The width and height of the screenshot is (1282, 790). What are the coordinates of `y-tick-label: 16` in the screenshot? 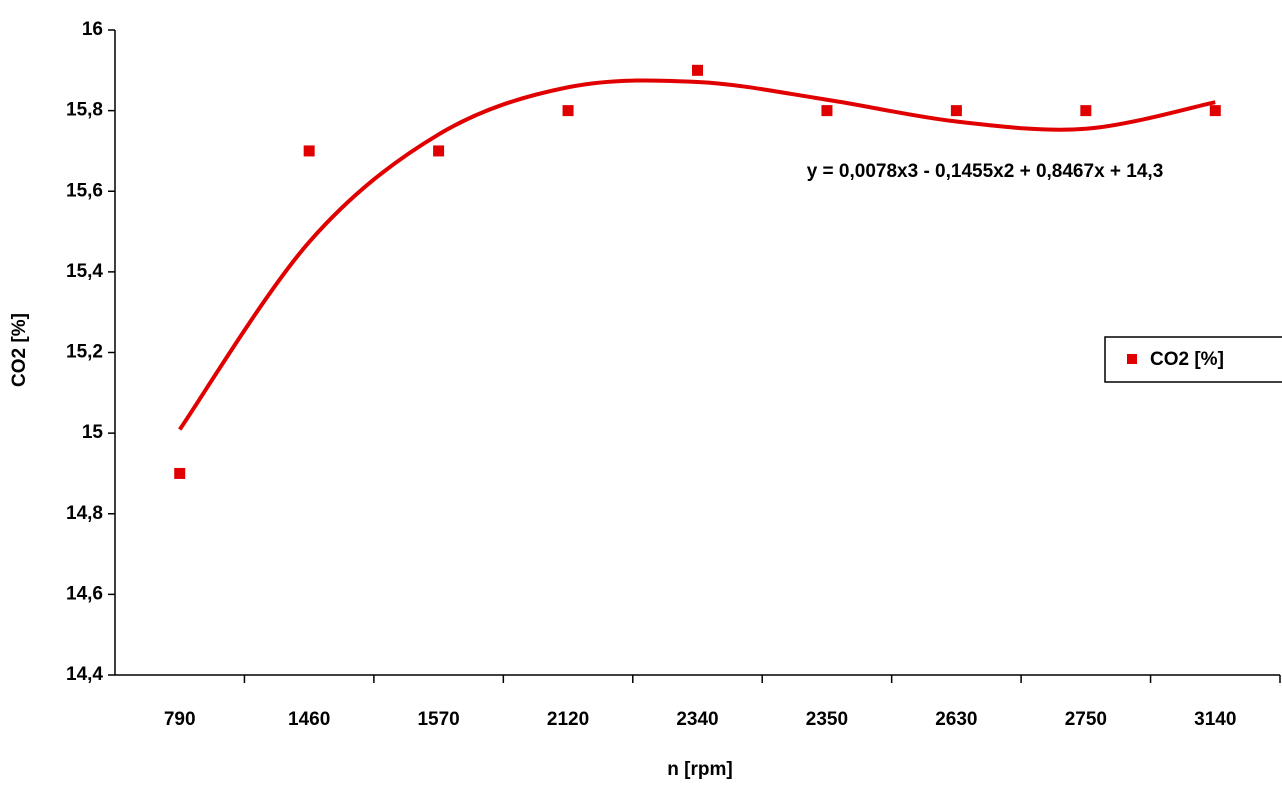 It's located at (92, 29).